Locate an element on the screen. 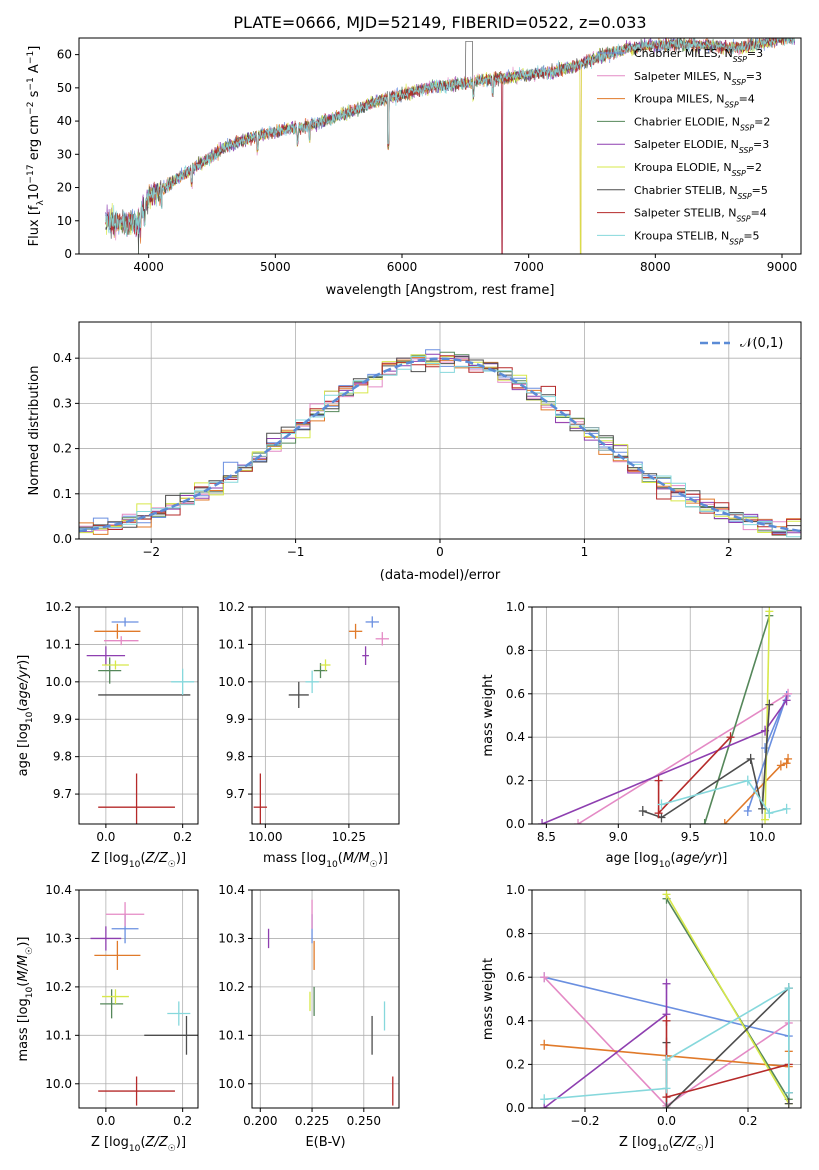 Image resolution: width=819 pixels, height=1170 pixels. x-tick-label: 2 is located at coordinates (729, 552).